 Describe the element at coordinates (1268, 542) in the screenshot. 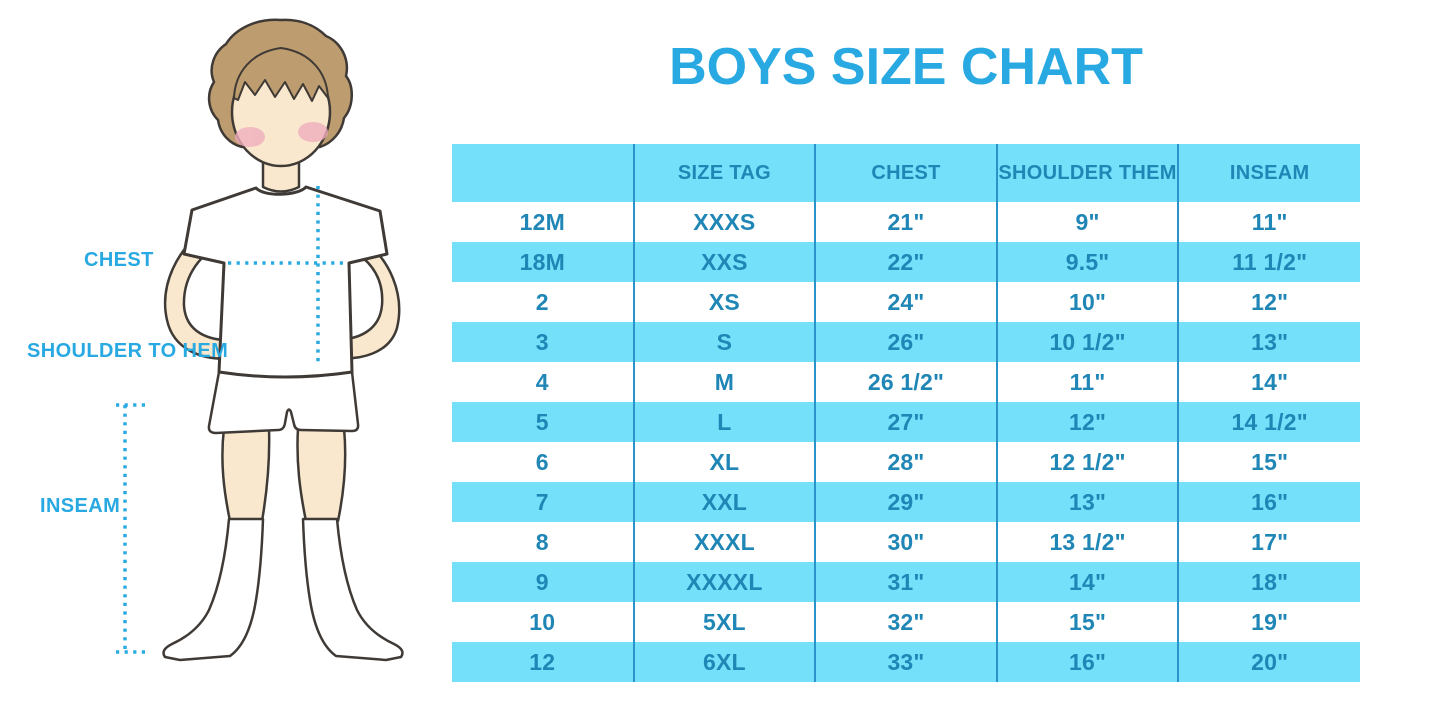

I see `table-cell: 17"` at that location.